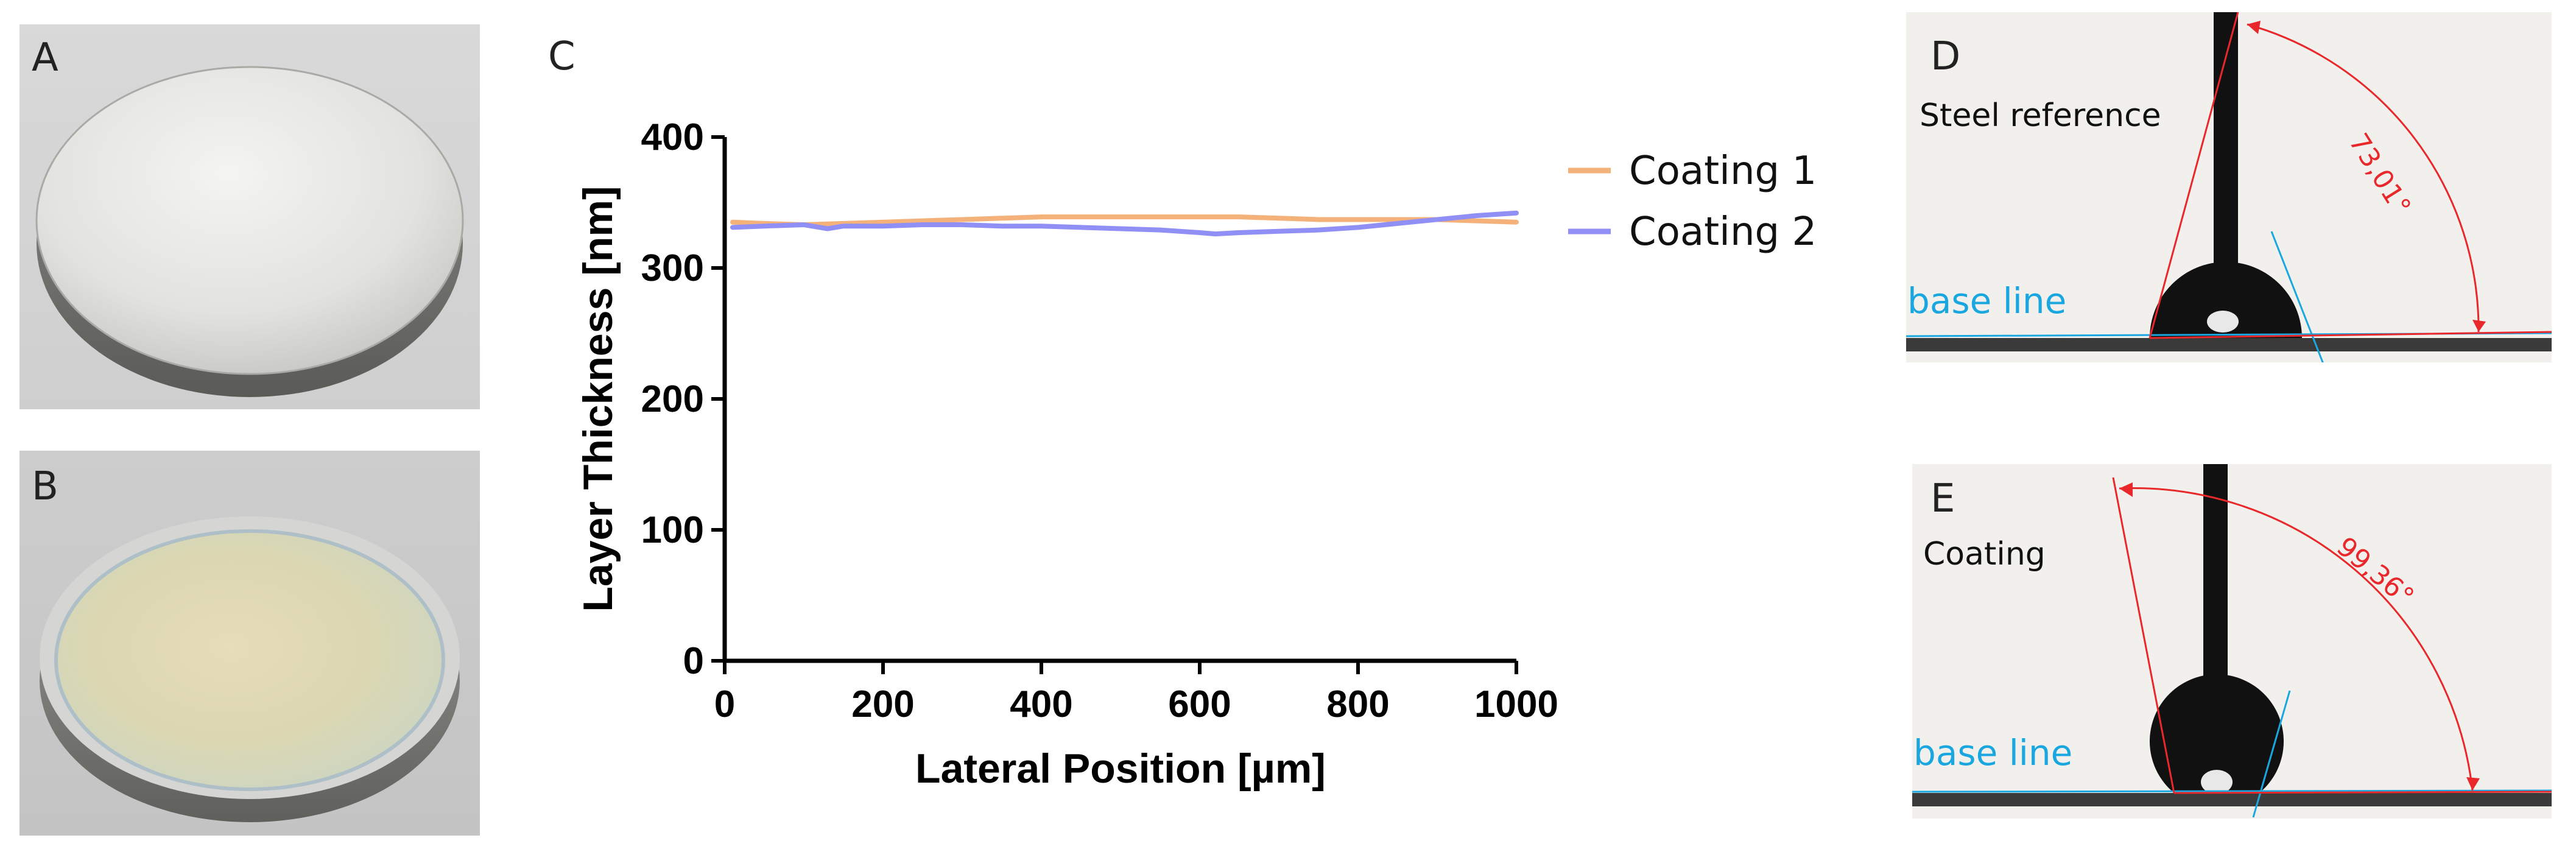  Describe the element at coordinates (2040, 115) in the screenshot. I see `steel-reference-label: Steel reference` at that location.